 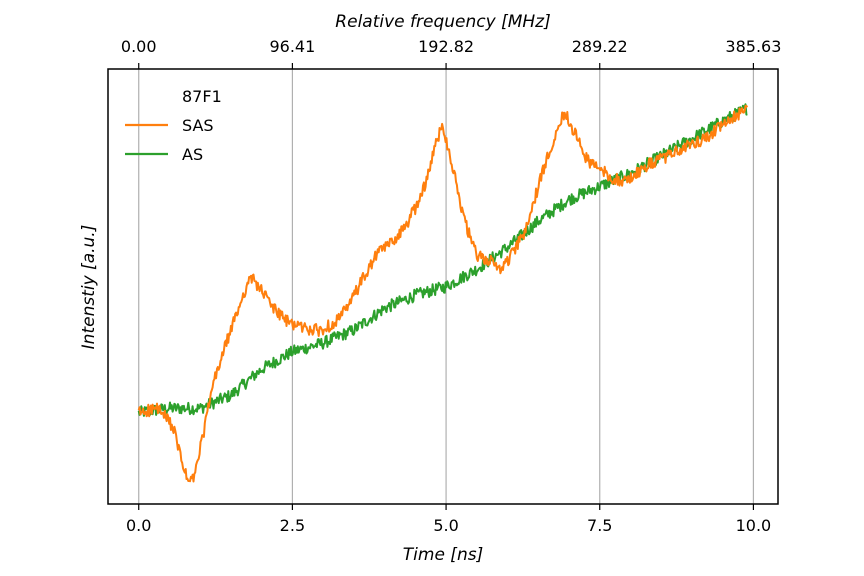 I want to click on x-tick-label: 10.0, so click(x=754, y=525).